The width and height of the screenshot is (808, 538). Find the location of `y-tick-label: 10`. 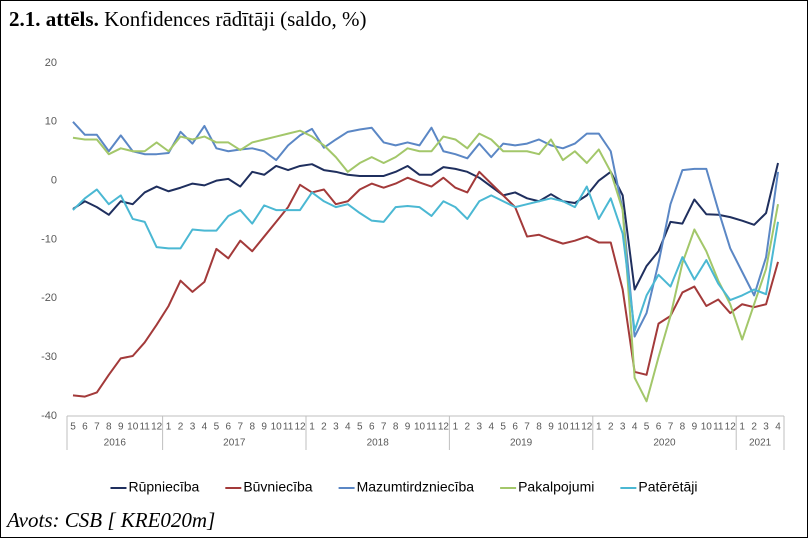

y-tick-label: 10 is located at coordinates (51, 122).